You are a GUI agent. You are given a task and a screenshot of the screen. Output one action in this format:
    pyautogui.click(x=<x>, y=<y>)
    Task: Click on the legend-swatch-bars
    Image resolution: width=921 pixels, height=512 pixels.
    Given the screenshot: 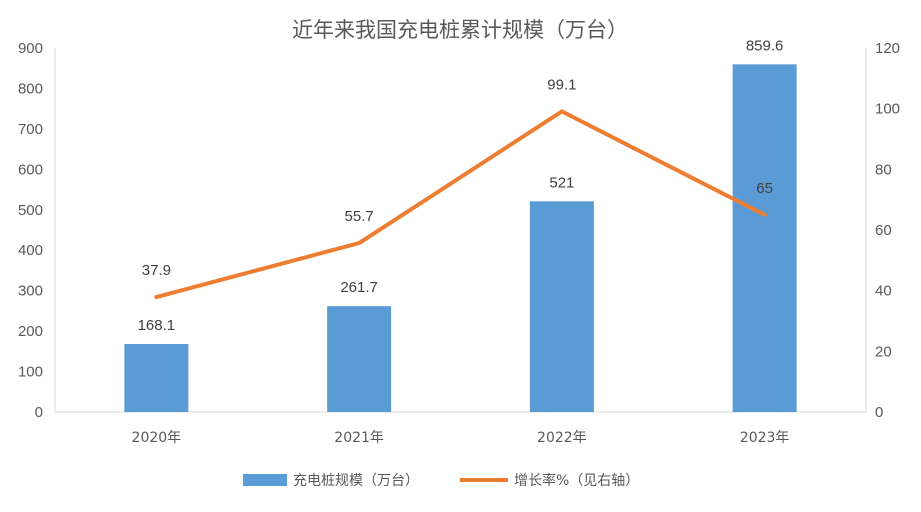 What is the action you would take?
    pyautogui.click(x=265, y=480)
    